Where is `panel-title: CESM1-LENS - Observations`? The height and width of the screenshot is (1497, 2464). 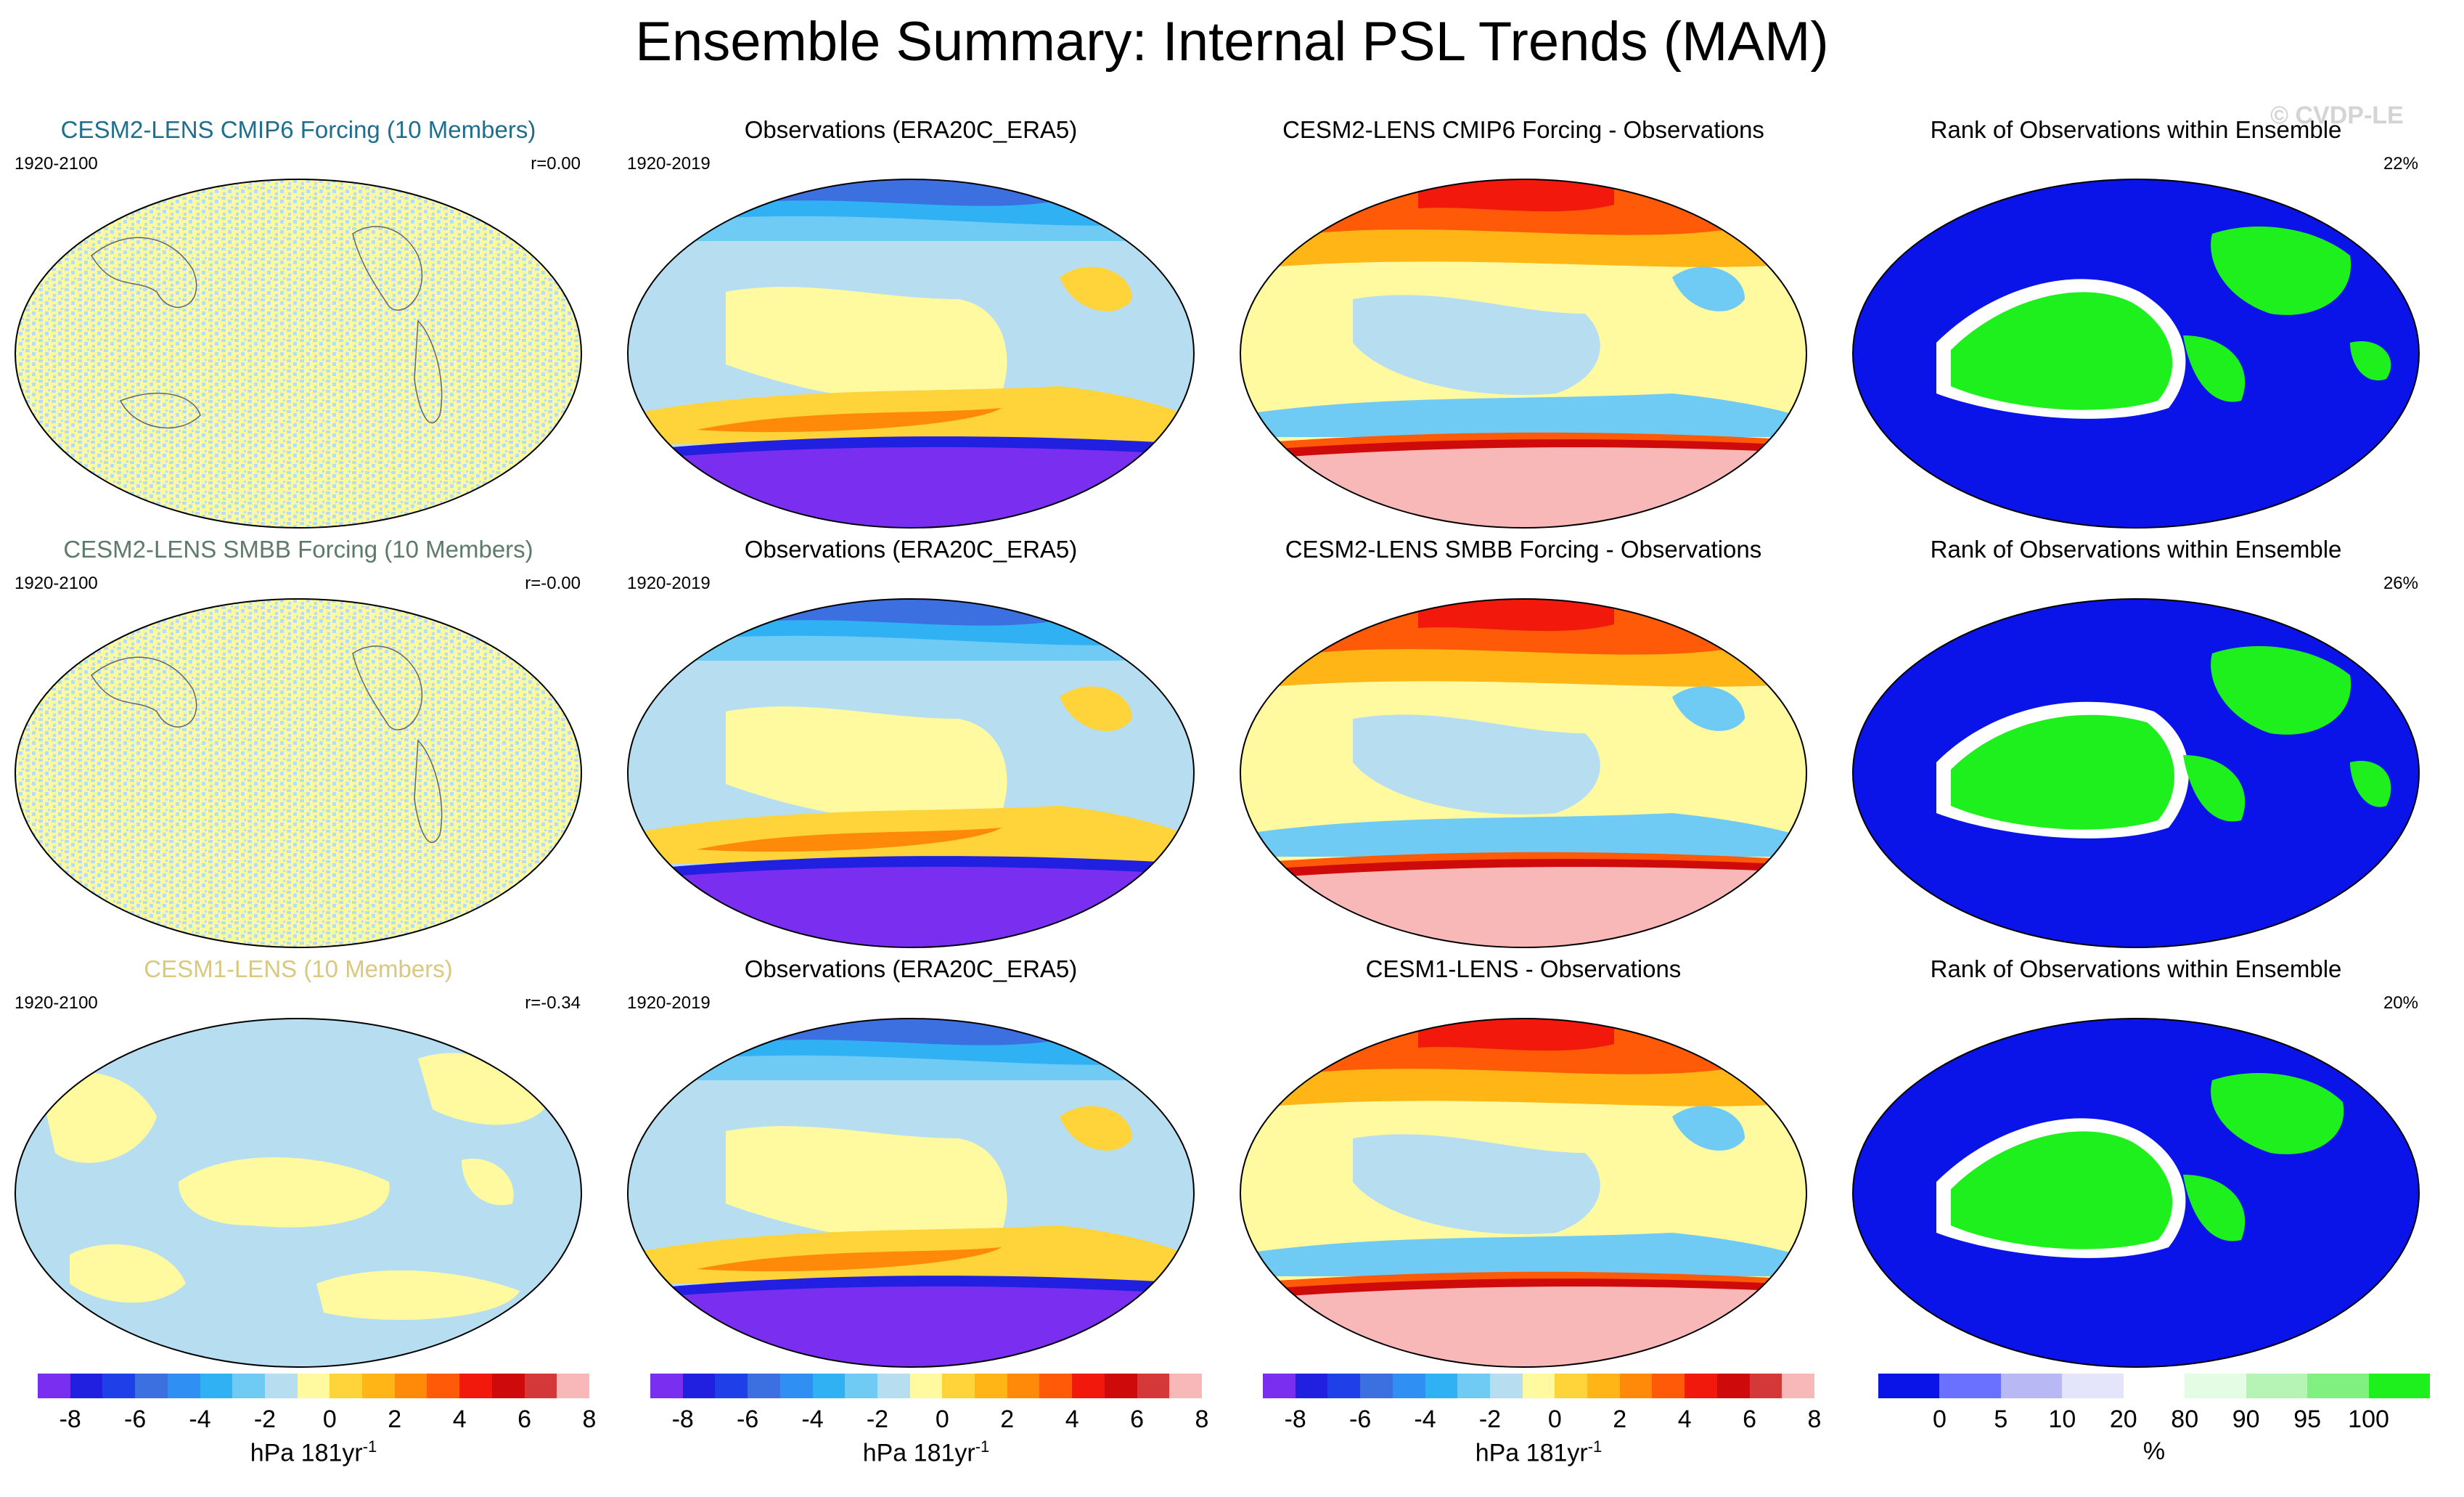 panel-title: CESM1-LENS - Observations is located at coordinates (1523, 968).